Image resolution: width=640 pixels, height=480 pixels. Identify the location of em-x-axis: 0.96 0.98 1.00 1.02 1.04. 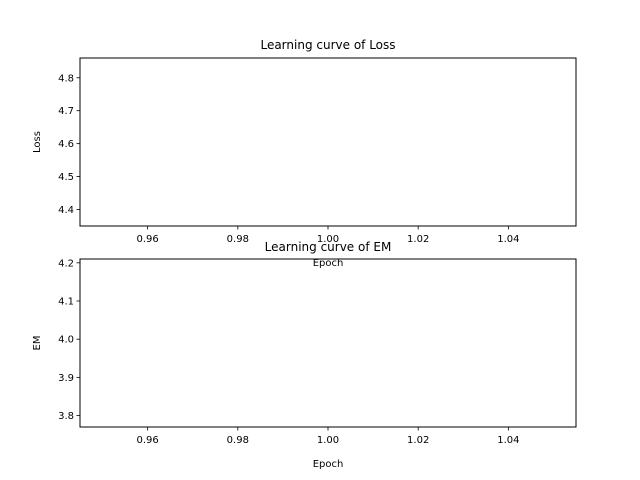
(328, 436).